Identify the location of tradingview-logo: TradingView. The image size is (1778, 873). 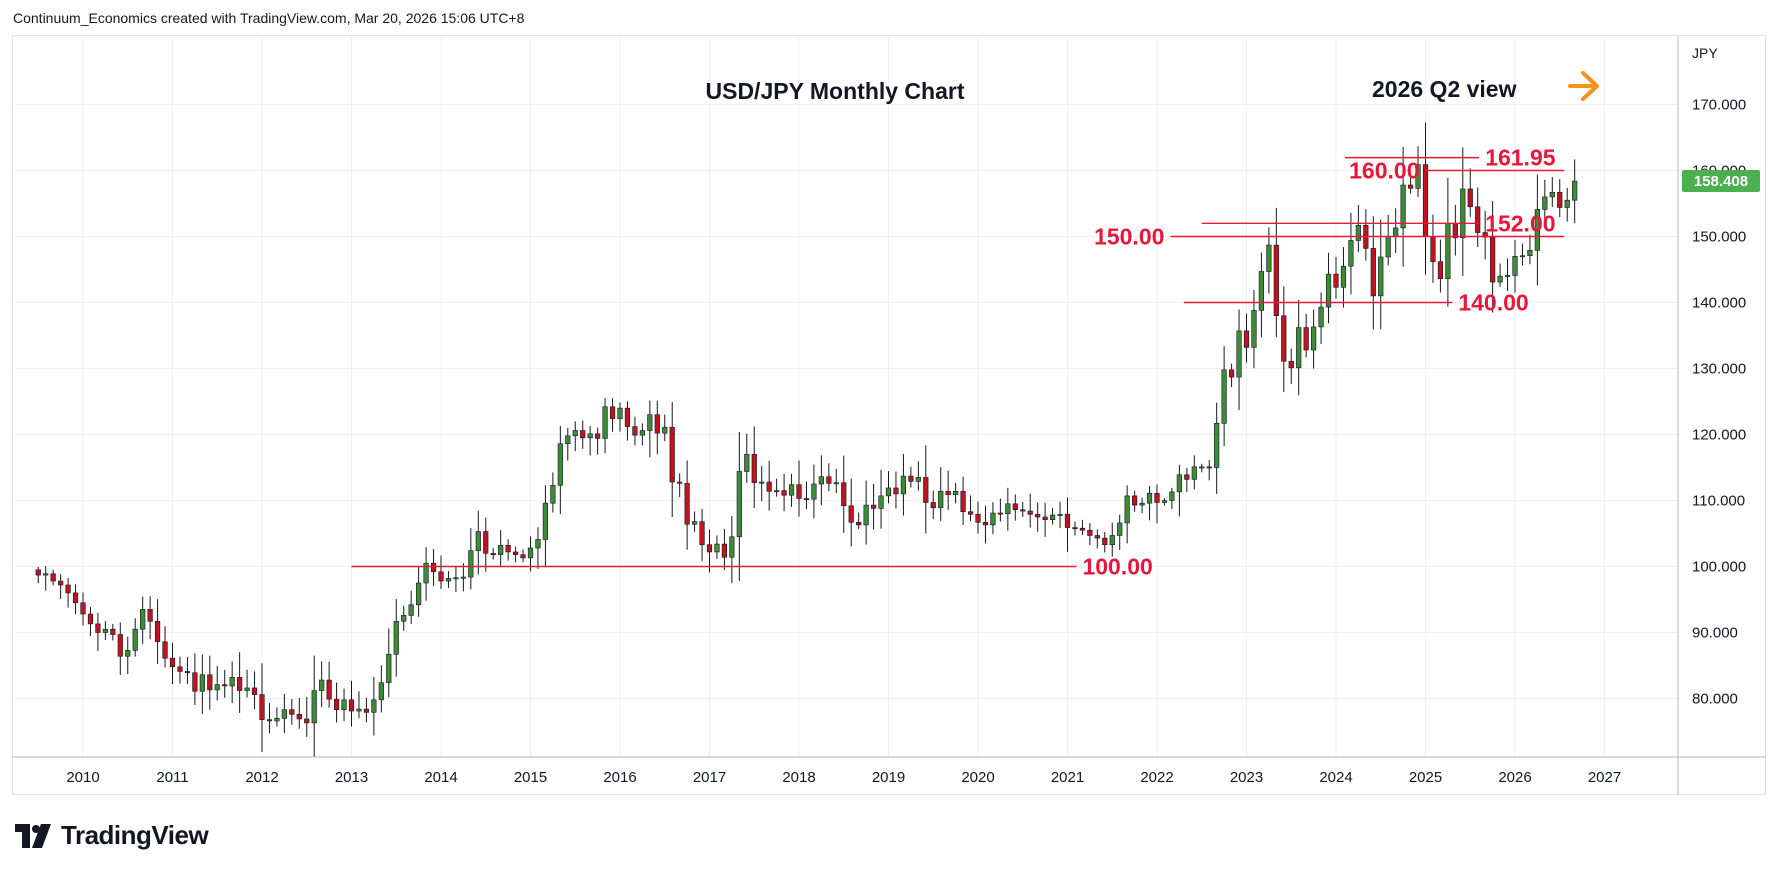
(112, 835).